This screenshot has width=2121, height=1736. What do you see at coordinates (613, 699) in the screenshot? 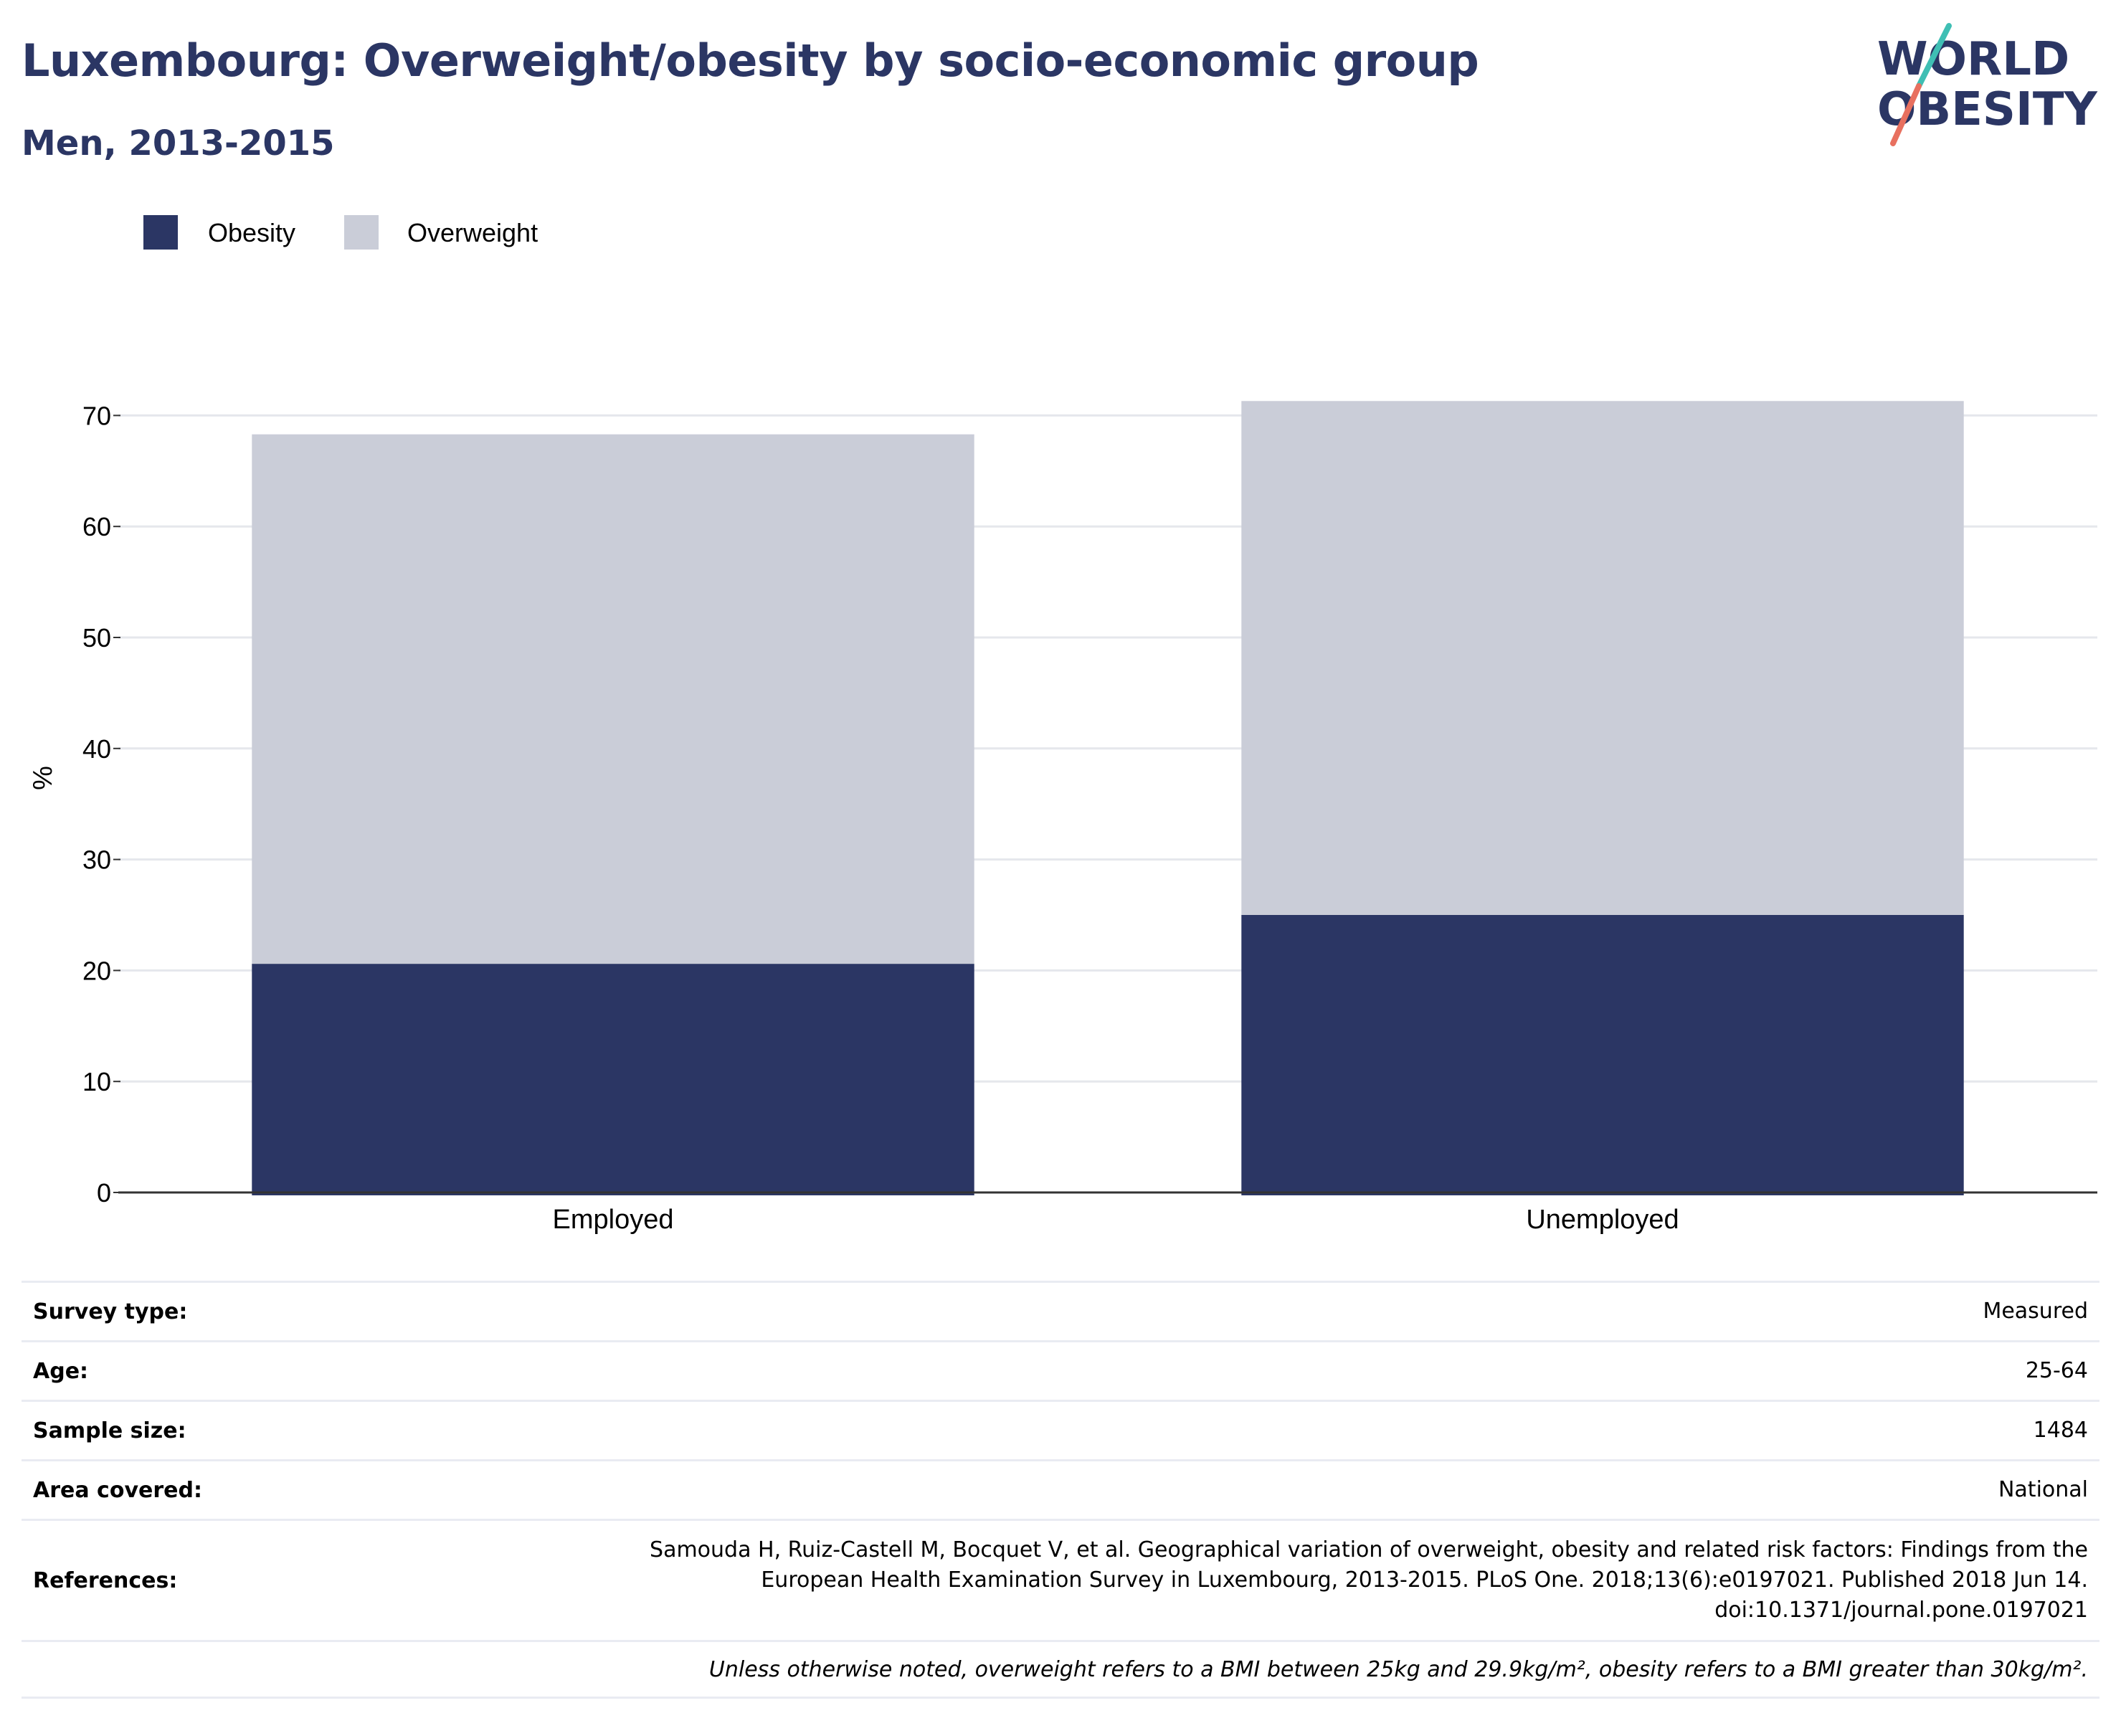
I see `bar-overweight-employed` at bounding box center [613, 699].